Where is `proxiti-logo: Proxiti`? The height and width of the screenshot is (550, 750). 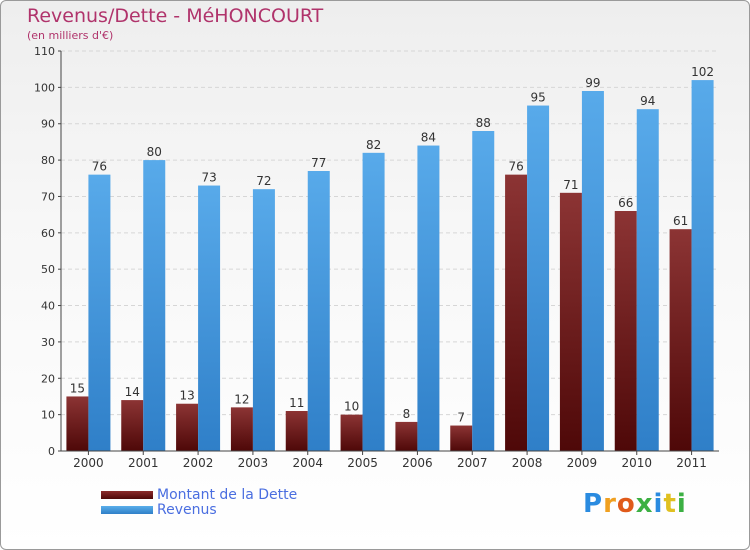
proxiti-logo: Proxiti is located at coordinates (635, 504).